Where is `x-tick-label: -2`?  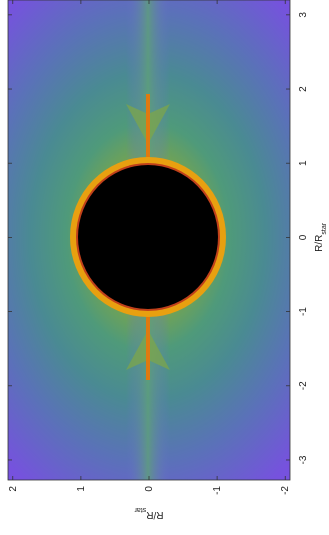
x-tick-label: -2 is located at coordinates (303, 385).